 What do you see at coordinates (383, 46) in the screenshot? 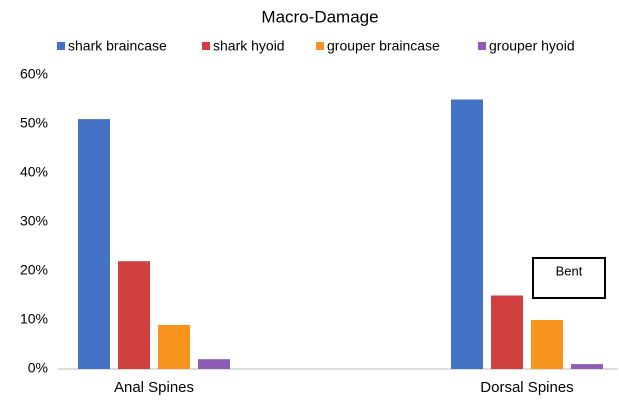
I see `legend-label: grouper braincase` at bounding box center [383, 46].